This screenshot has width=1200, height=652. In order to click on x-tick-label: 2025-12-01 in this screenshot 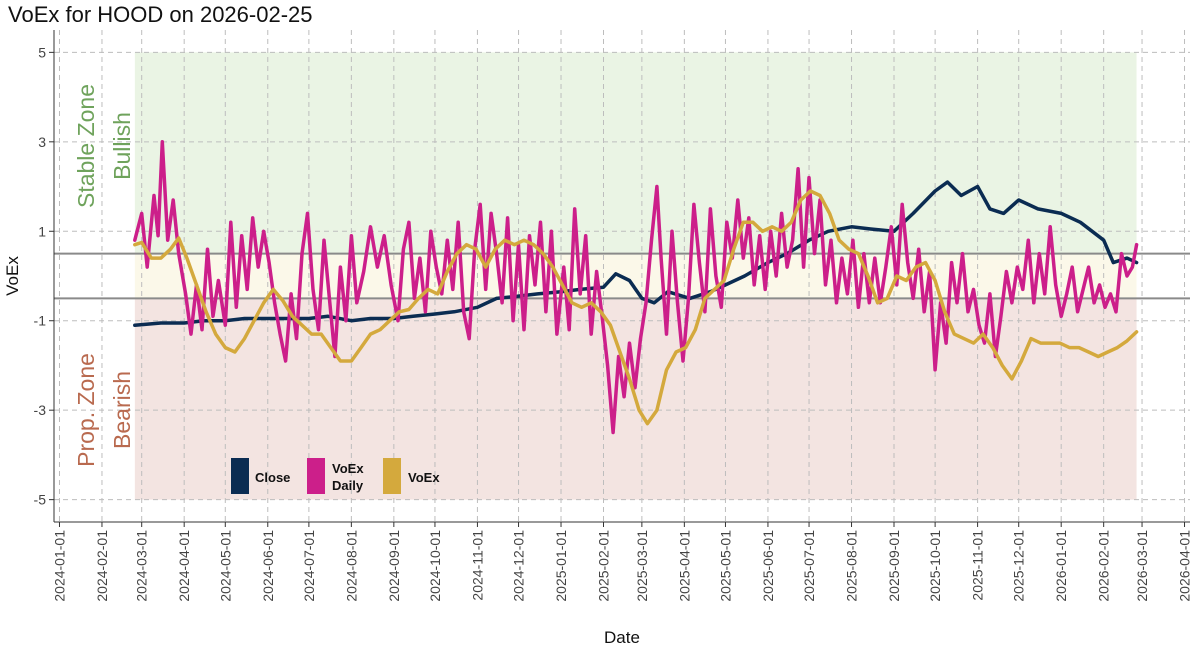, I will do `click(1019, 566)`.